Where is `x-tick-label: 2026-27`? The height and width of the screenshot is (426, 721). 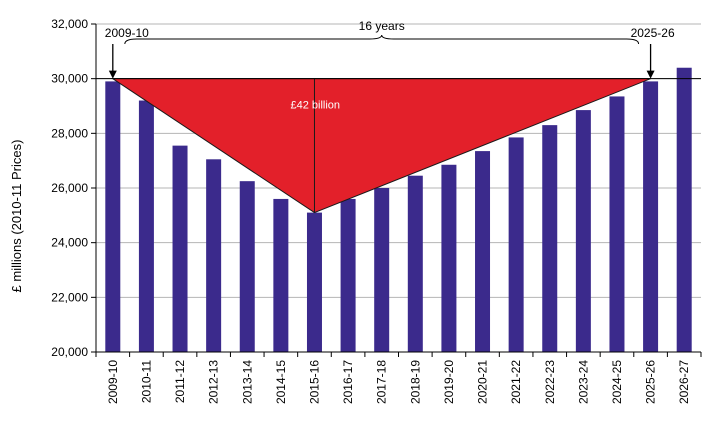 x-tick-label: 2026-27 is located at coordinates (684, 382).